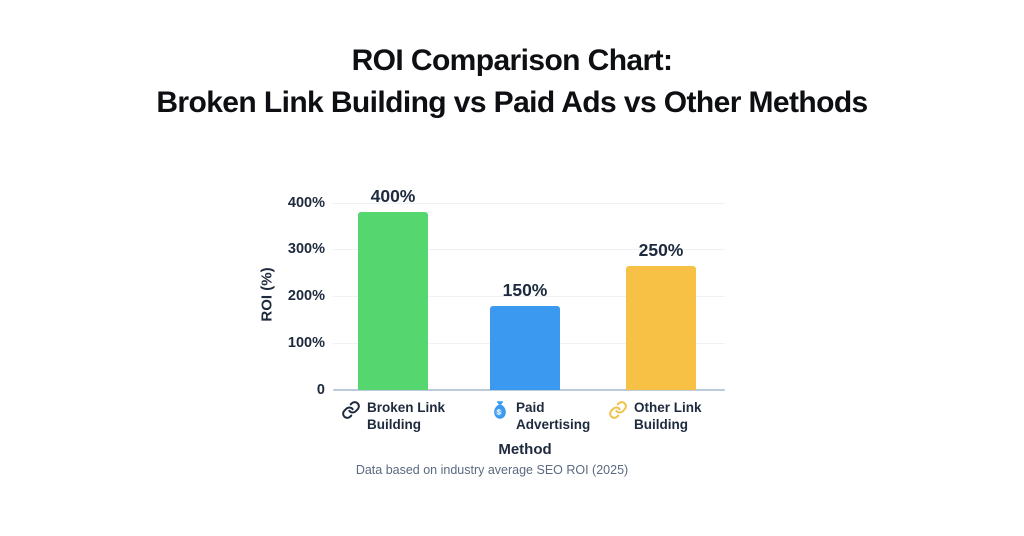 This screenshot has width=1024, height=536. Describe the element at coordinates (530, 407) in the screenshot. I see `category-label-line: Paid` at that location.